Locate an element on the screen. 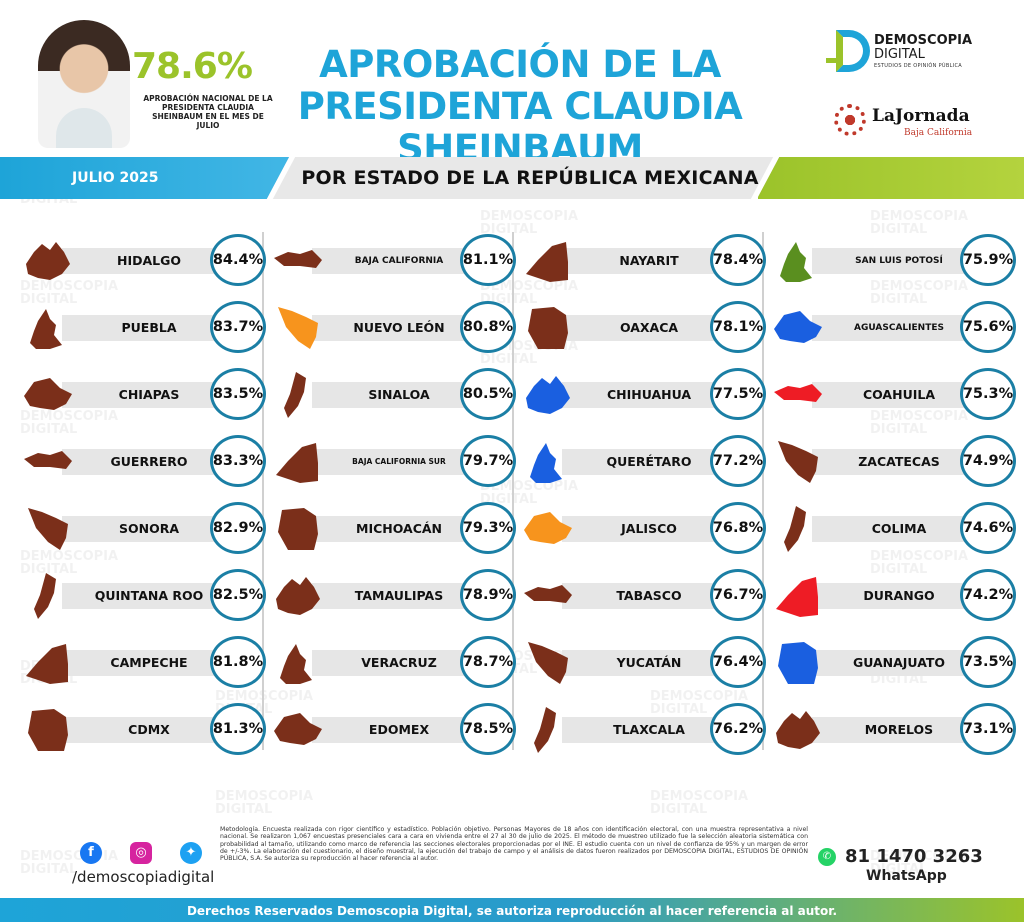 This screenshot has height=922, width=1024. president-portrait is located at coordinates (84, 84).